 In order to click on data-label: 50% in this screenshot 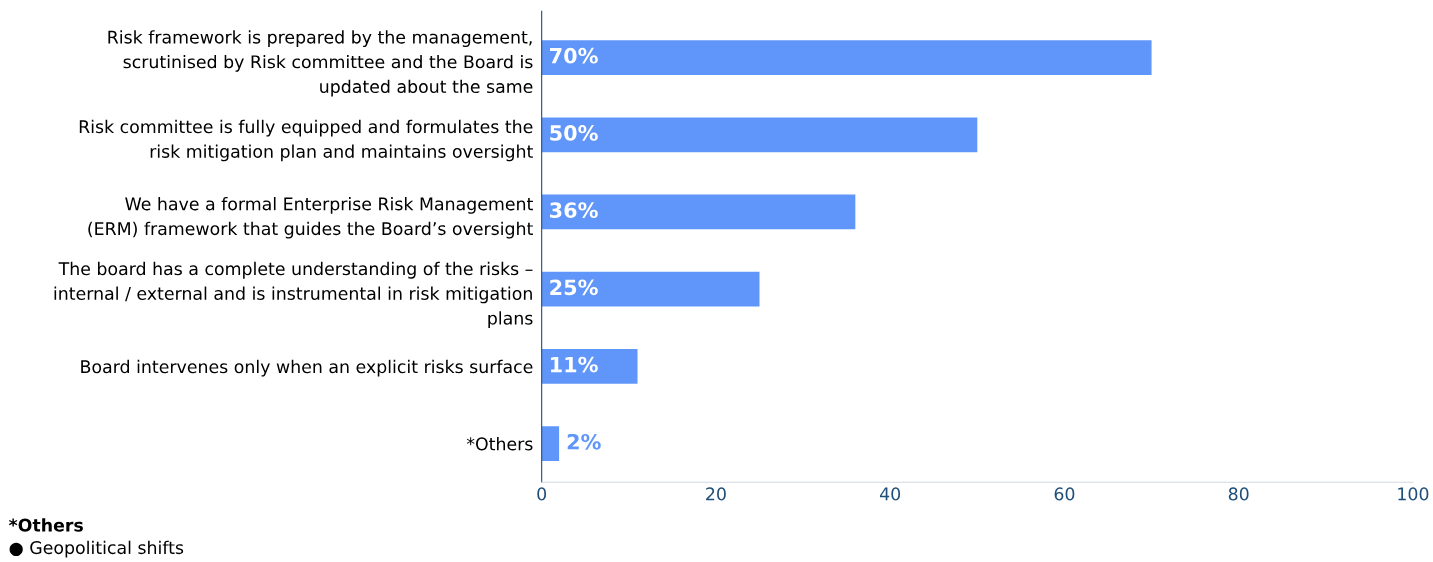, I will do `click(574, 133)`.